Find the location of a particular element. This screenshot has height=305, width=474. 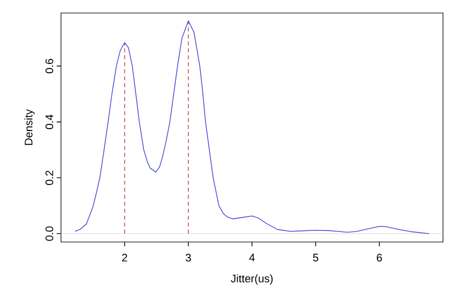

x-tick-label: 2 is located at coordinates (125, 258).